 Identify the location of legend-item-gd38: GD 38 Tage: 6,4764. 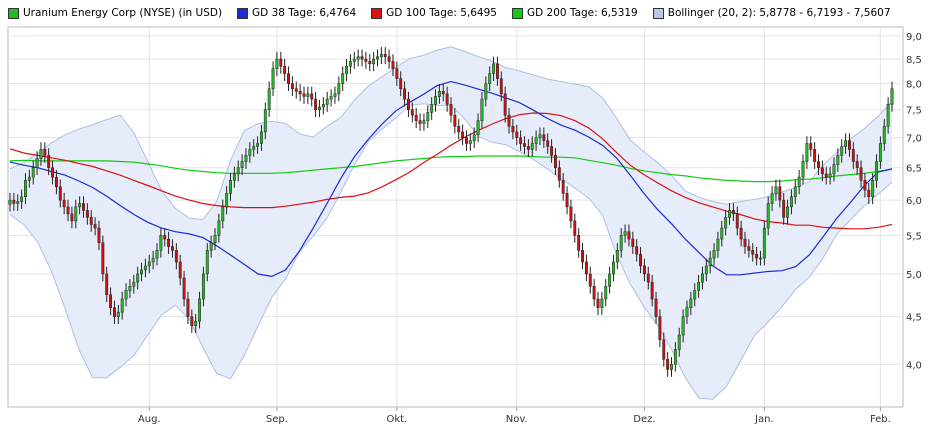
(296, 13).